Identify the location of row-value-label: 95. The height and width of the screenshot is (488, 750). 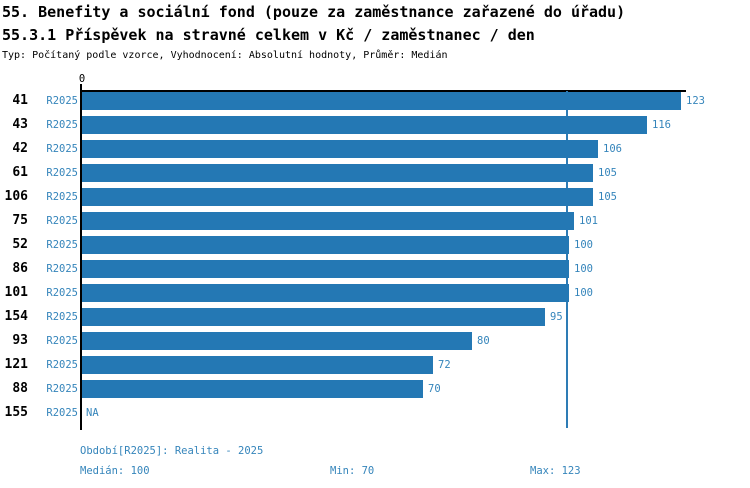
(556, 317).